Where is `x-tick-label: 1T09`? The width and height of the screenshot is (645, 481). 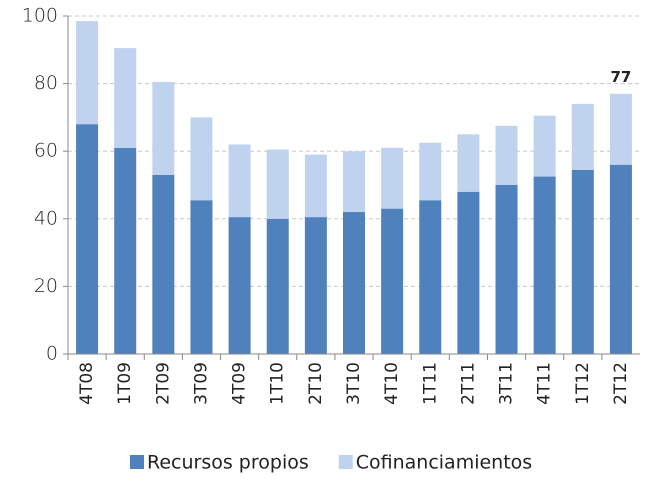 x-tick-label: 1T09 is located at coordinates (125, 383).